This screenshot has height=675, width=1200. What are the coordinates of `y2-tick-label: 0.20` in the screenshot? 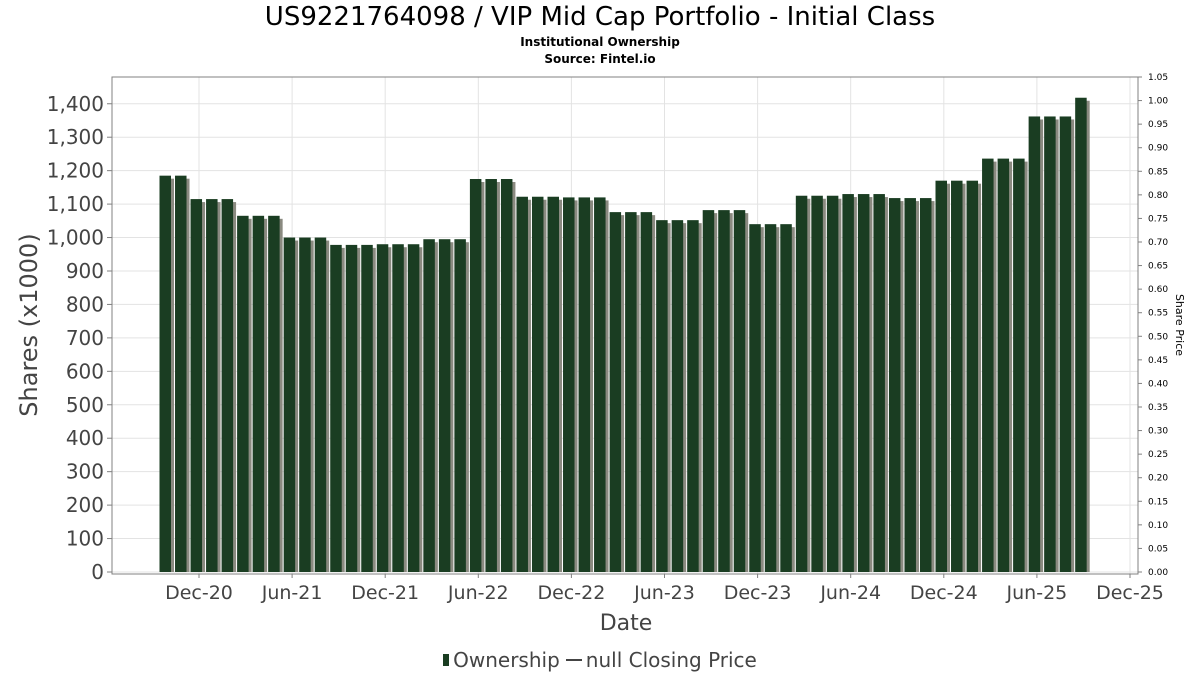 It's located at (1158, 479).